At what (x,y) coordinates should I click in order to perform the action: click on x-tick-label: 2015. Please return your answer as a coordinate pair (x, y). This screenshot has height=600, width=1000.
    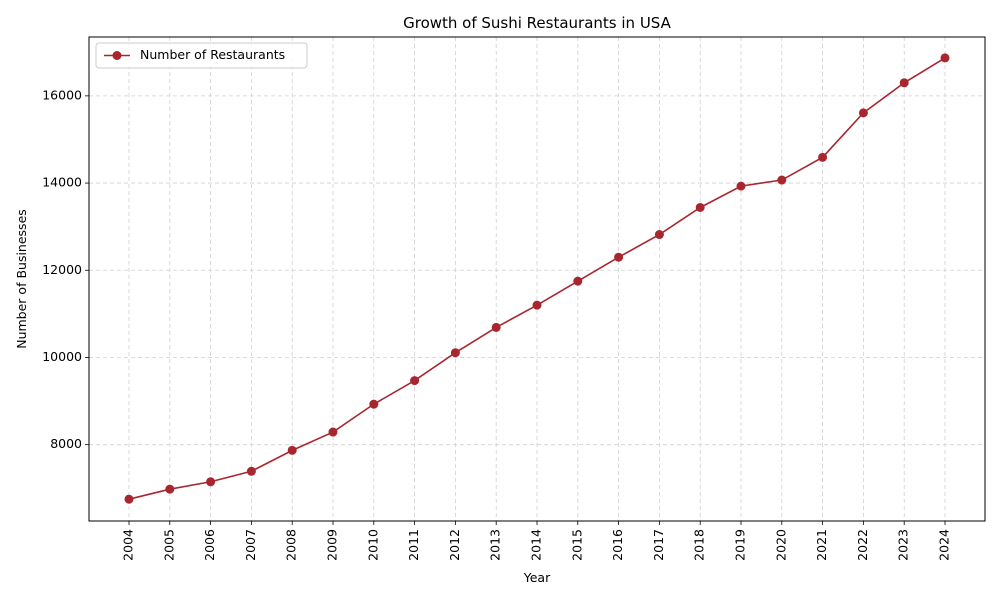
    Looking at the image, I should click on (576, 545).